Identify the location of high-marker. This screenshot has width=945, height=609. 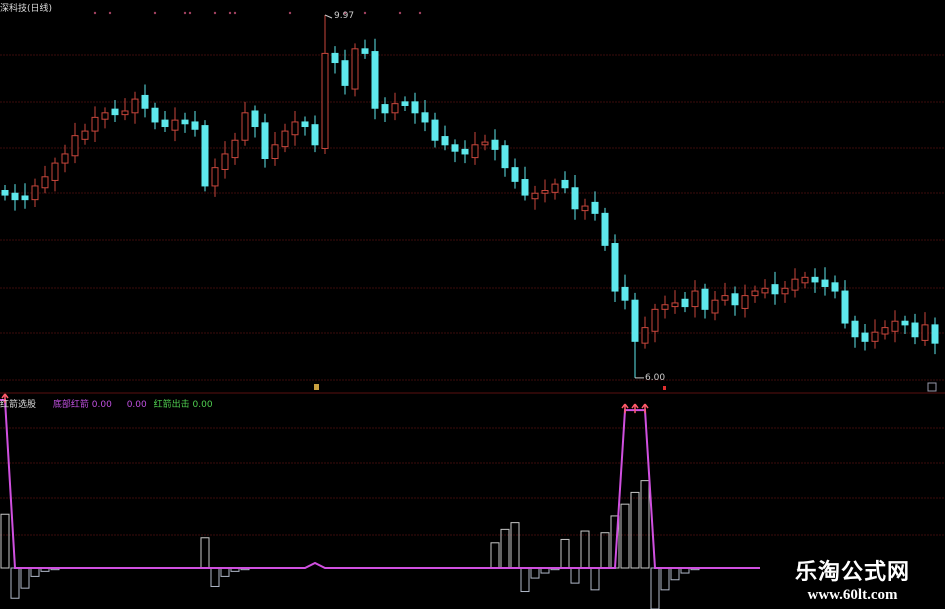
(328, 16).